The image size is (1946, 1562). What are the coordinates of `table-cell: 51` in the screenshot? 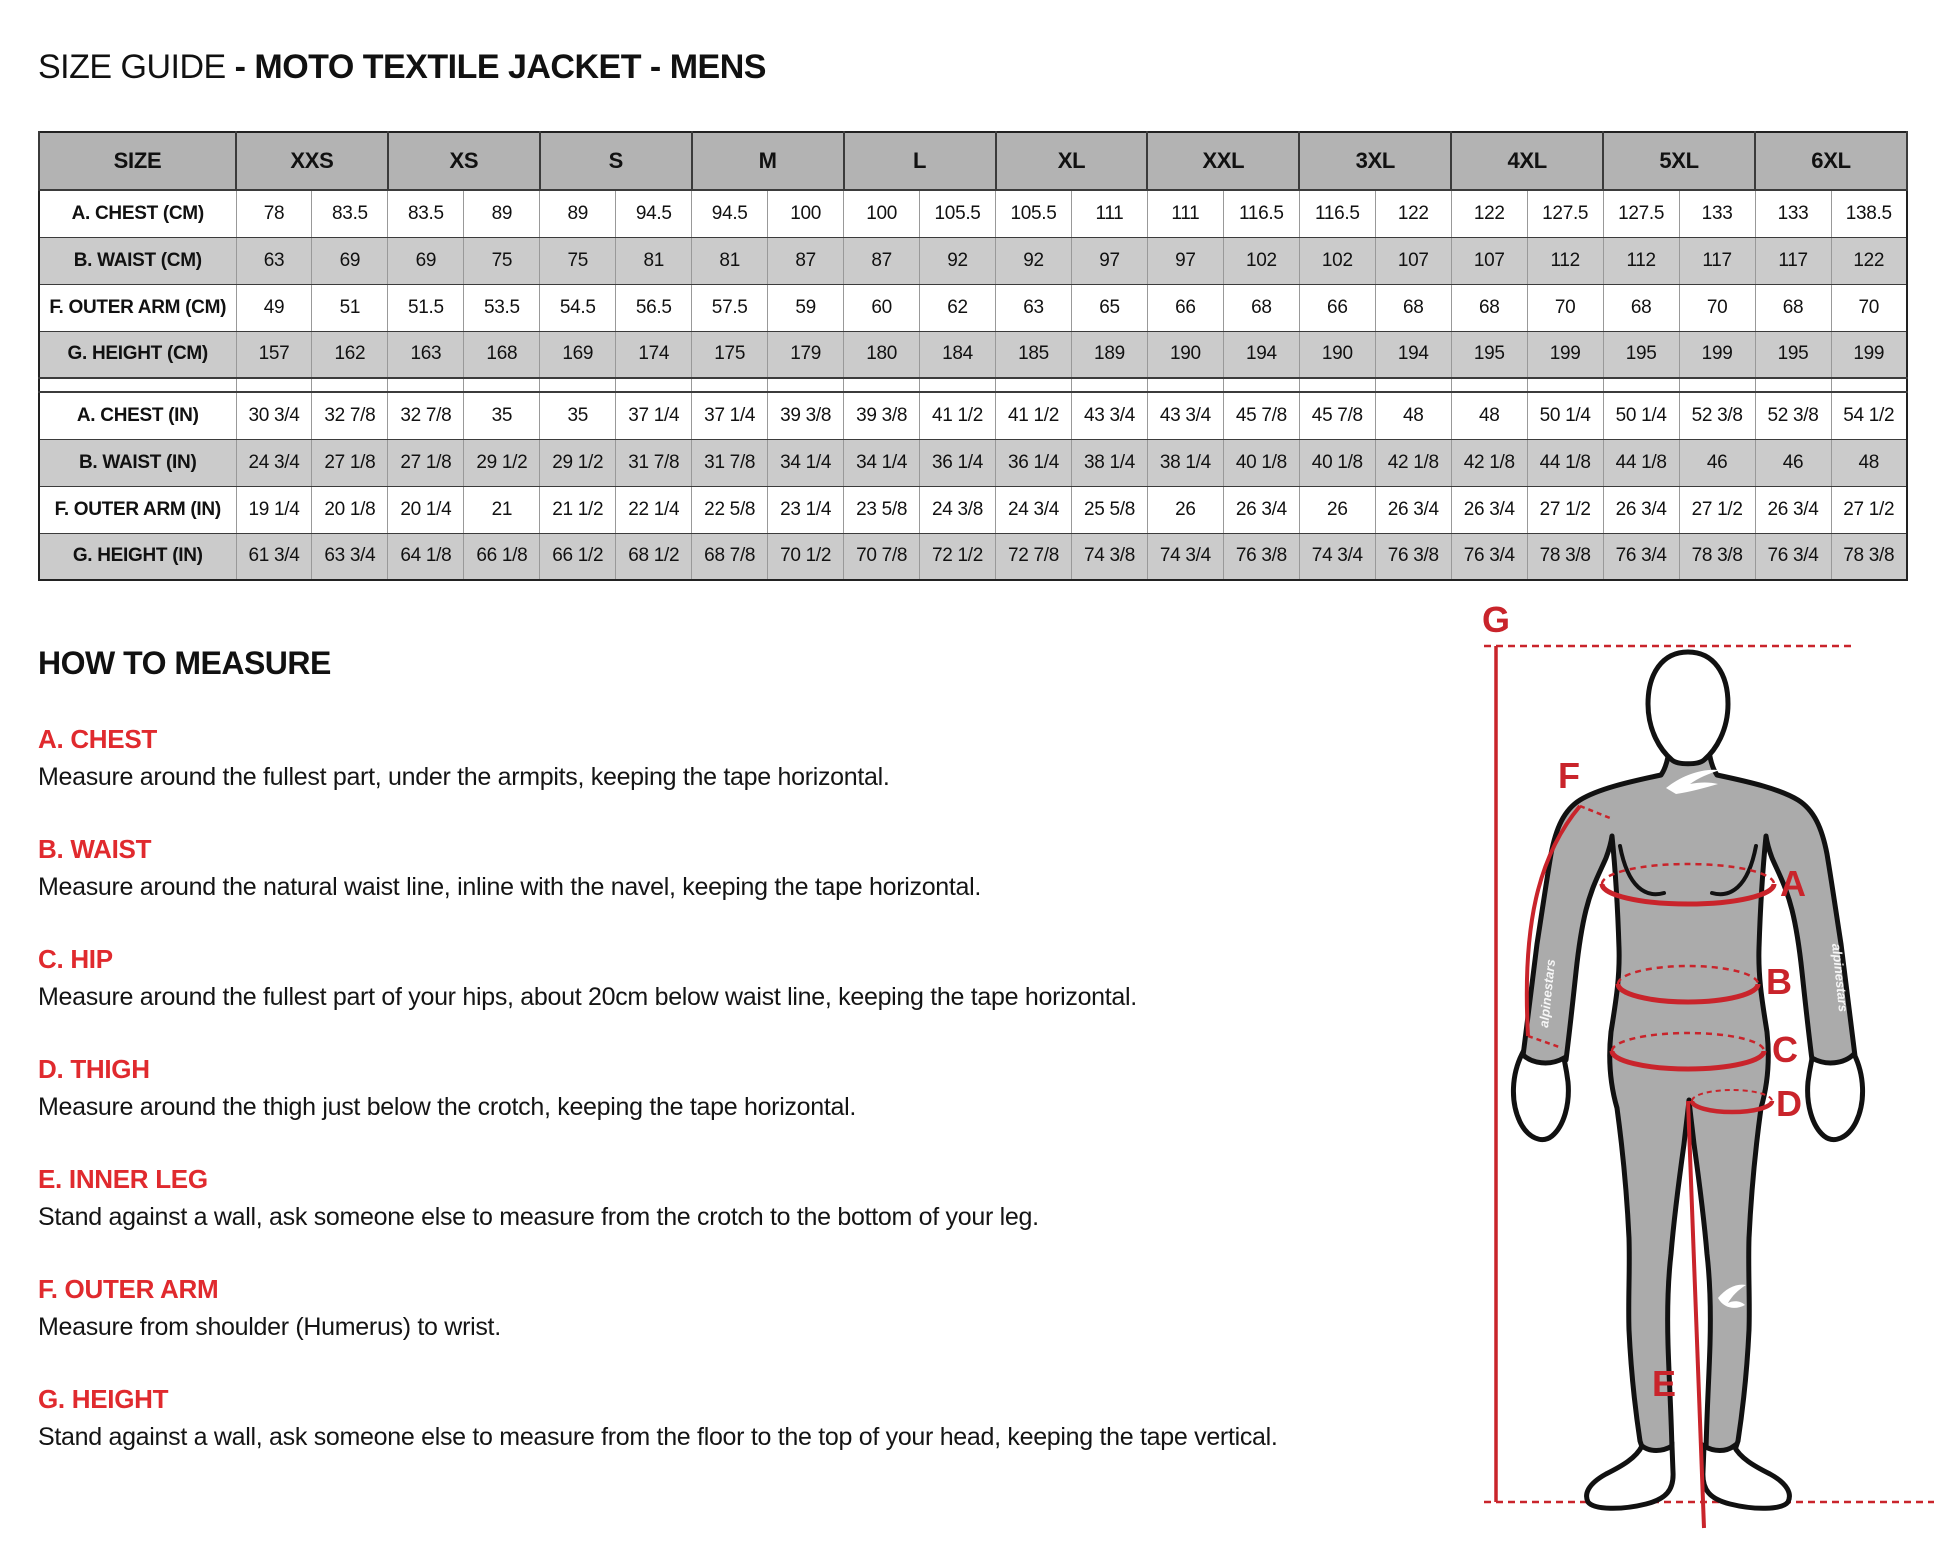 It's located at (350, 307).